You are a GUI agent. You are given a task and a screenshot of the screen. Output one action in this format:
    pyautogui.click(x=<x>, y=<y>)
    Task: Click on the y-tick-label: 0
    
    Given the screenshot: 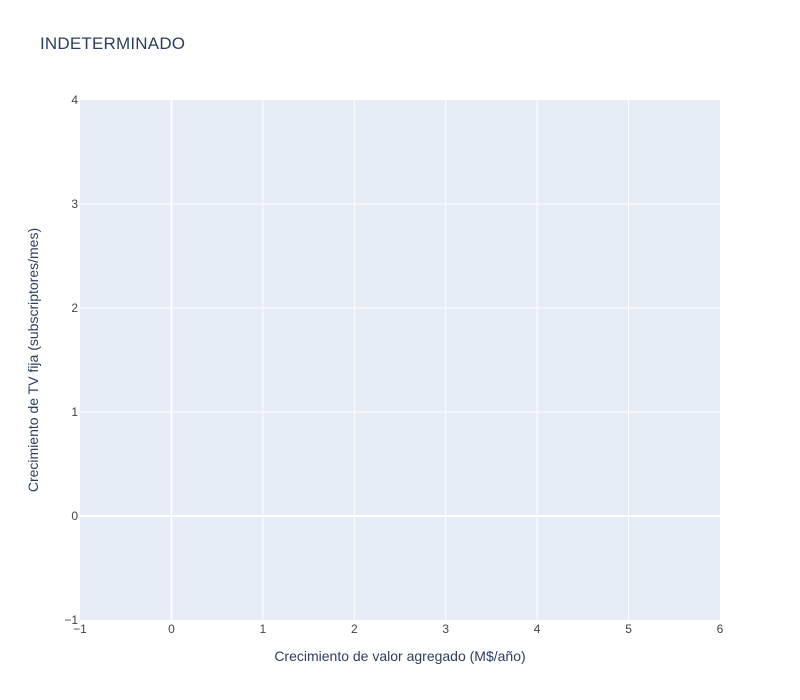 What is the action you would take?
    pyautogui.click(x=74, y=516)
    